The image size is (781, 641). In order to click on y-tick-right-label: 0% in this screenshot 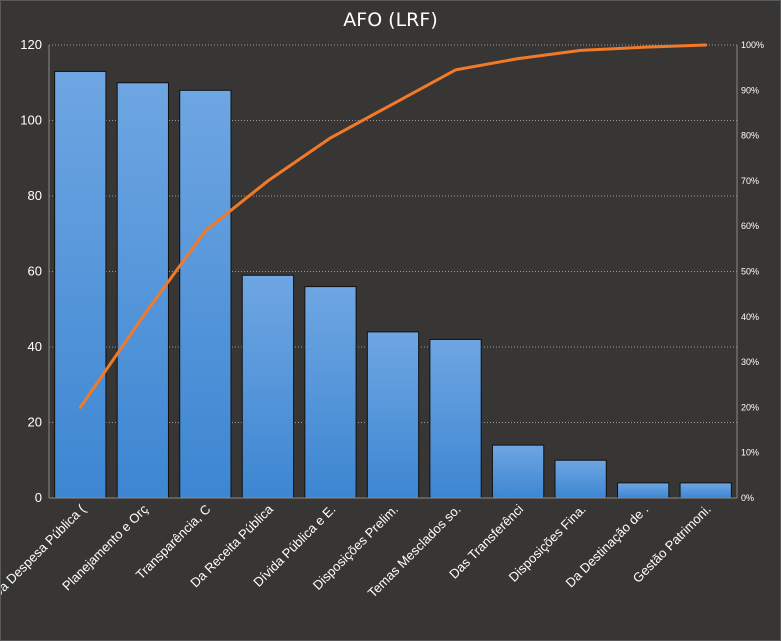, I will do `click(747, 498)`.